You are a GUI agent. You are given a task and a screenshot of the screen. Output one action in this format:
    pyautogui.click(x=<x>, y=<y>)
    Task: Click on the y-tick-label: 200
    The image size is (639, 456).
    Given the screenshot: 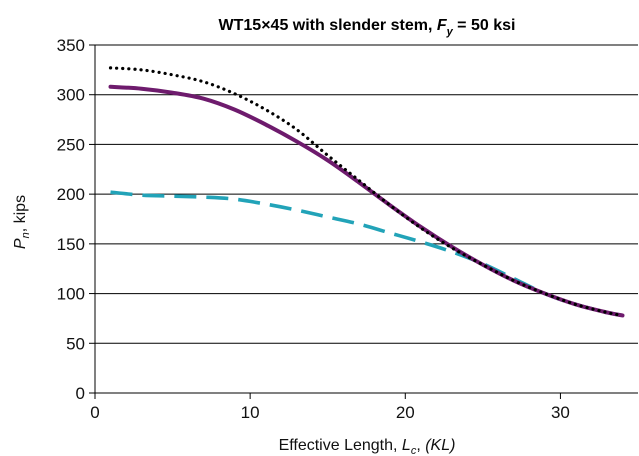 What is the action you would take?
    pyautogui.click(x=71, y=194)
    